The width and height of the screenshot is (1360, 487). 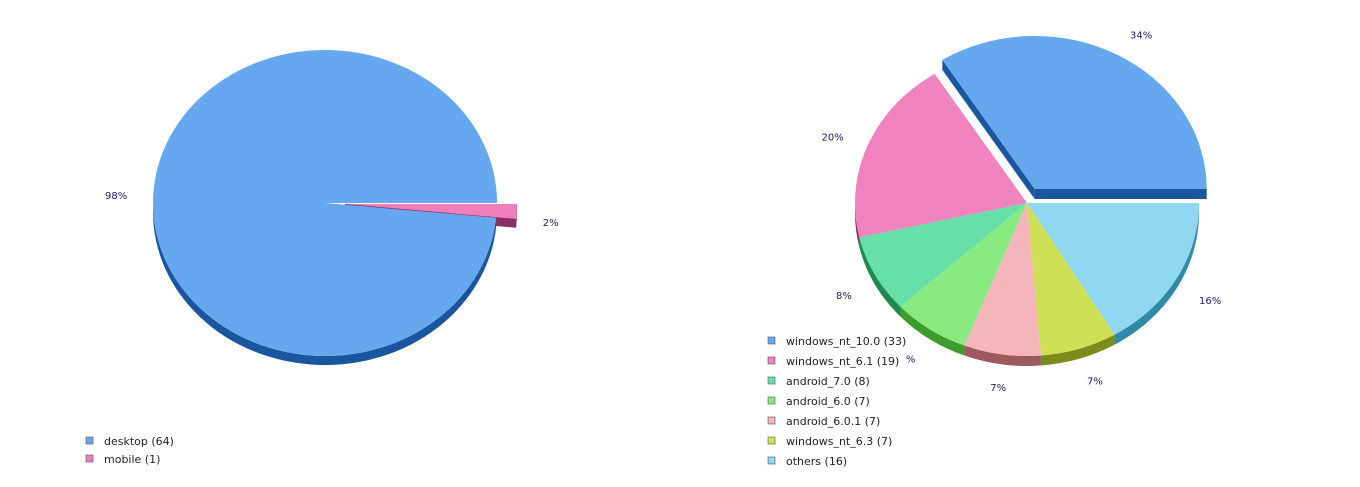 I want to click on legend-item-others: others (16), so click(x=807, y=461).